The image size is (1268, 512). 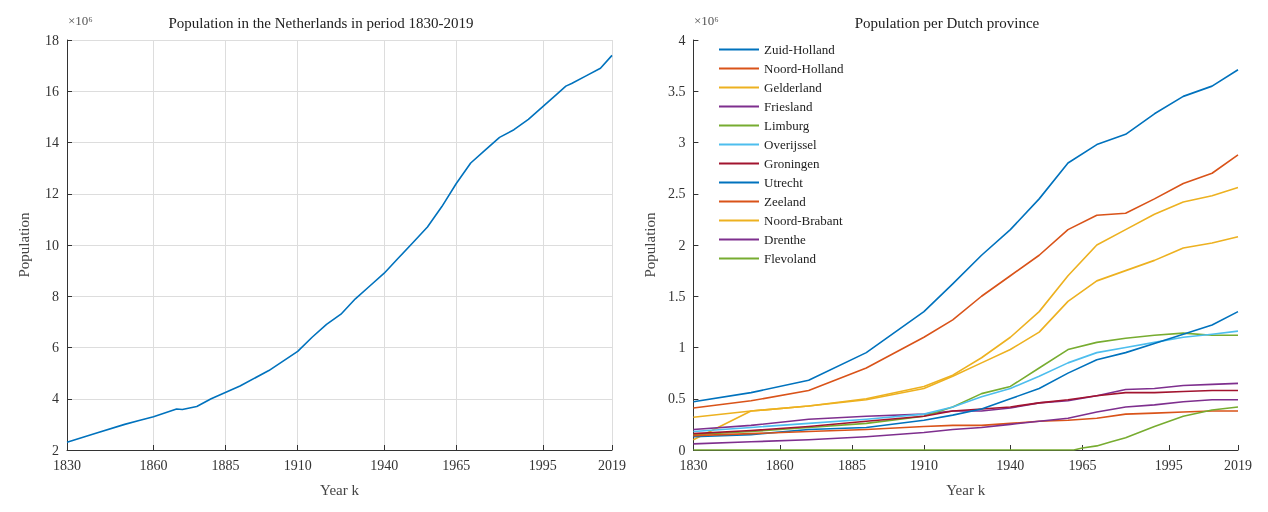 What do you see at coordinates (682, 347) in the screenshot?
I see `y-tick-label: 1` at bounding box center [682, 347].